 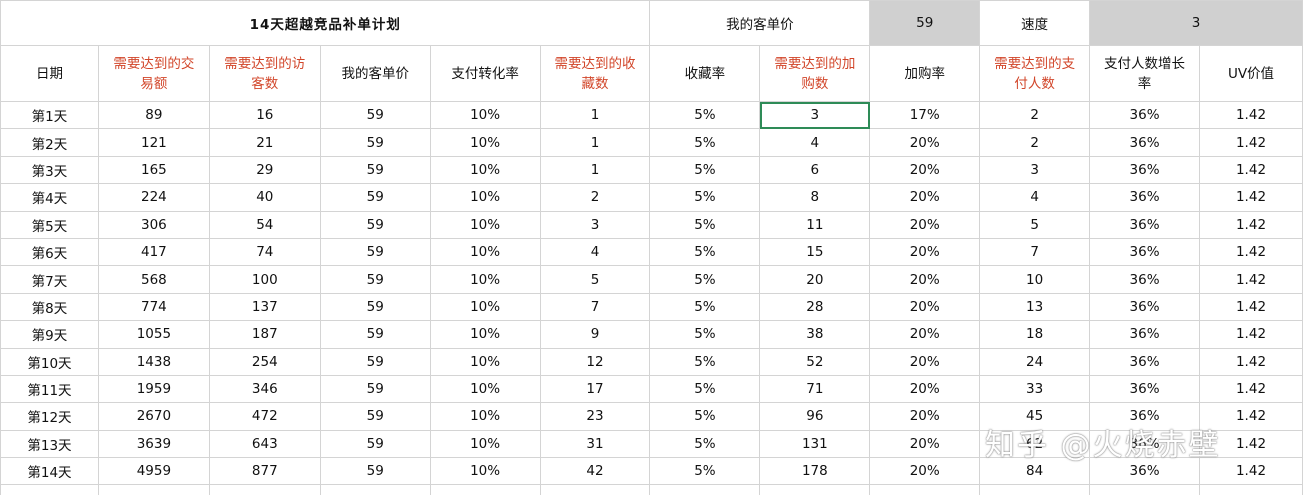 I want to click on data-cell: 9, so click(x=595, y=334).